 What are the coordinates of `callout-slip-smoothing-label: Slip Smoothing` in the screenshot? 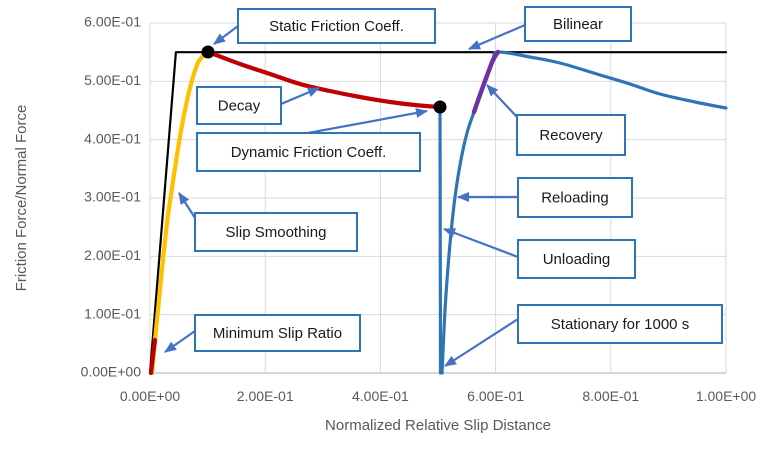 It's located at (276, 232).